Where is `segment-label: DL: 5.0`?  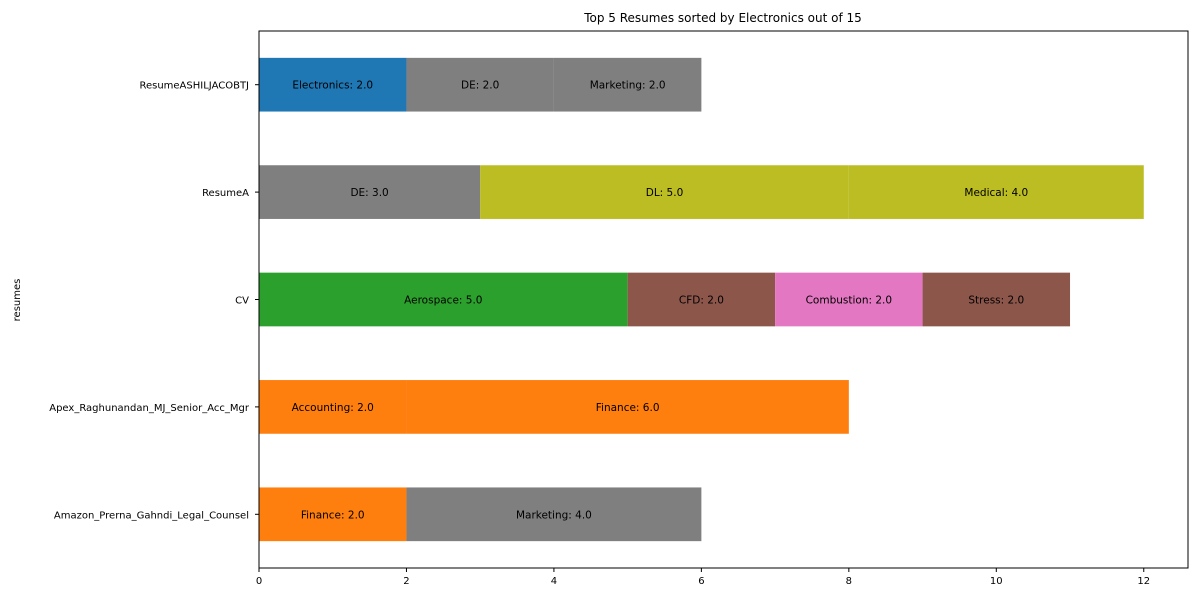 segment-label: DL: 5.0 is located at coordinates (665, 193).